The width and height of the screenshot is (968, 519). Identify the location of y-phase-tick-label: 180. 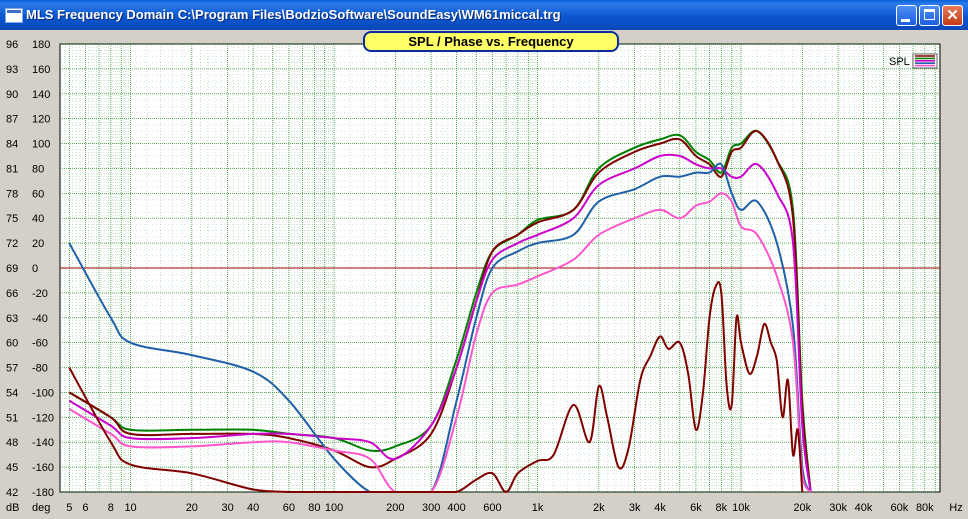
(41, 45).